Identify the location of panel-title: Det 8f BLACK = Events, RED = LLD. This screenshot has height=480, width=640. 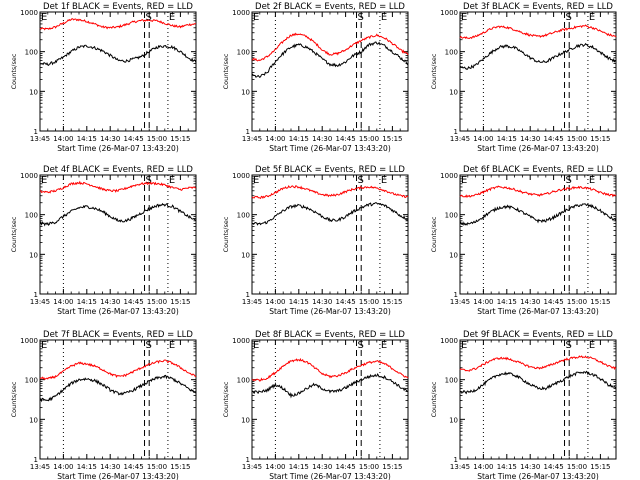
(330, 335).